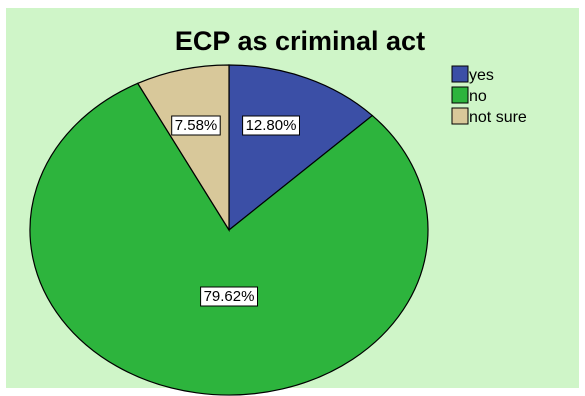 The image size is (585, 396). I want to click on pie-slice-yes, so click(301, 148).